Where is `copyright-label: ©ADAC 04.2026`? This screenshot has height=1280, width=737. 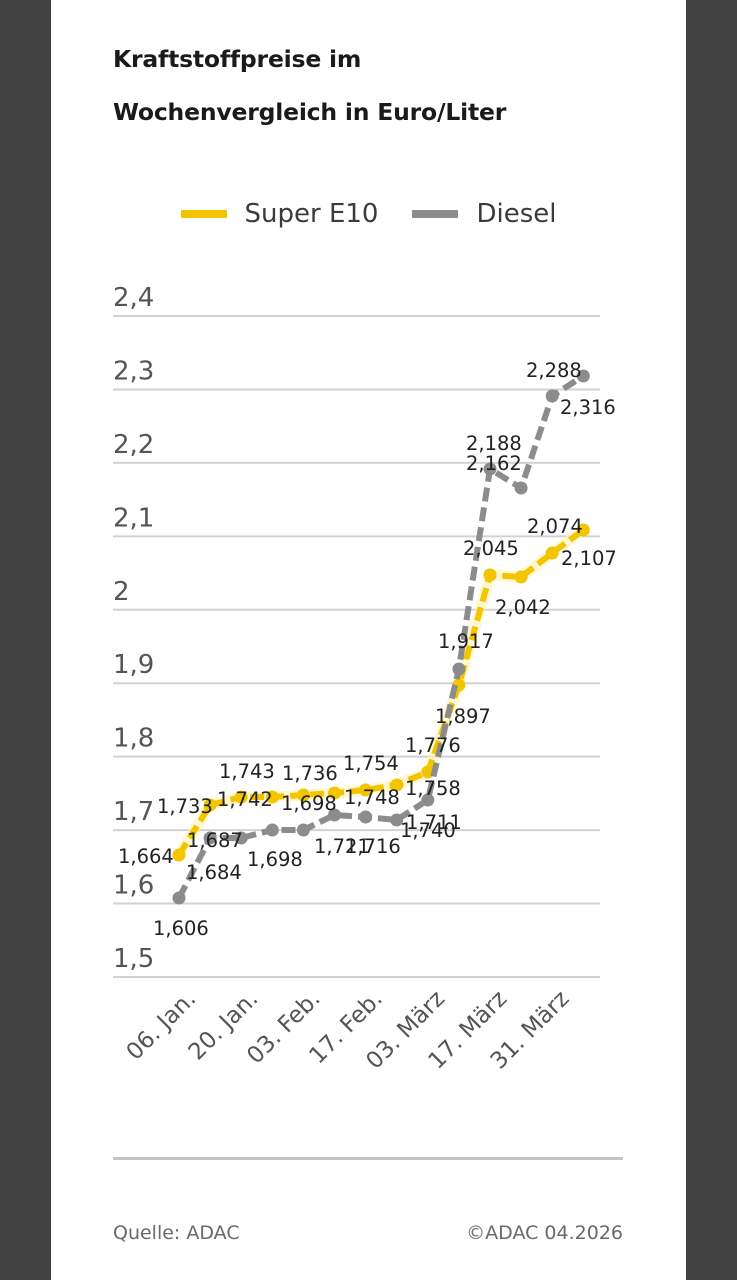 copyright-label: ©ADAC 04.2026 is located at coordinates (544, 1233).